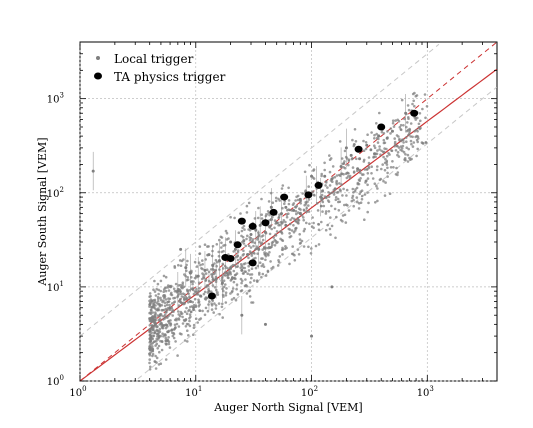 Image resolution: width=533 pixels, height=428 pixels. Describe the element at coordinates (154, 59) in the screenshot. I see `legend-label-local-trigger: Local trigger` at that location.